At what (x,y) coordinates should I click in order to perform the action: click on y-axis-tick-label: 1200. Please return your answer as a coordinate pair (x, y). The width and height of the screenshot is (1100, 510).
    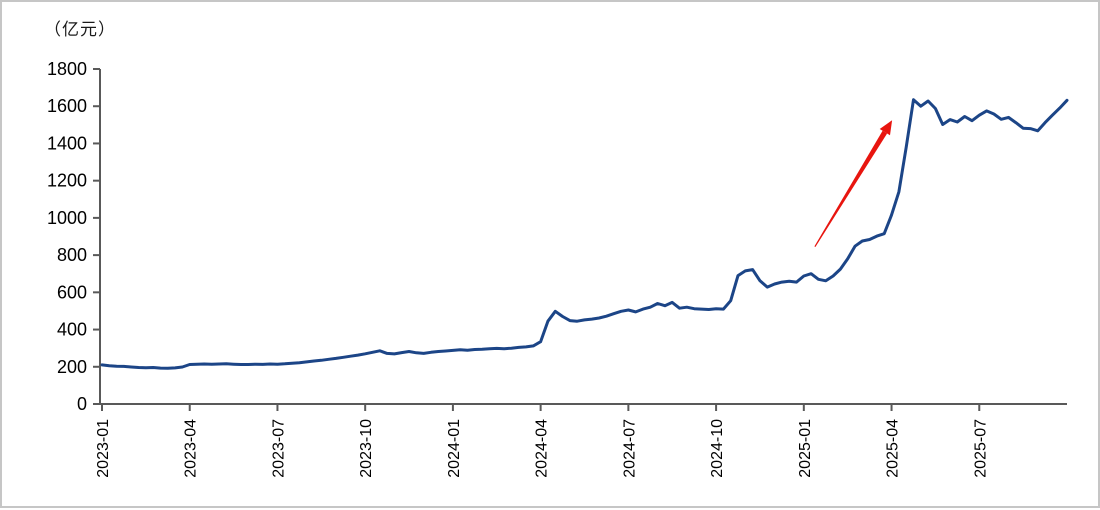
    Looking at the image, I should click on (67, 181).